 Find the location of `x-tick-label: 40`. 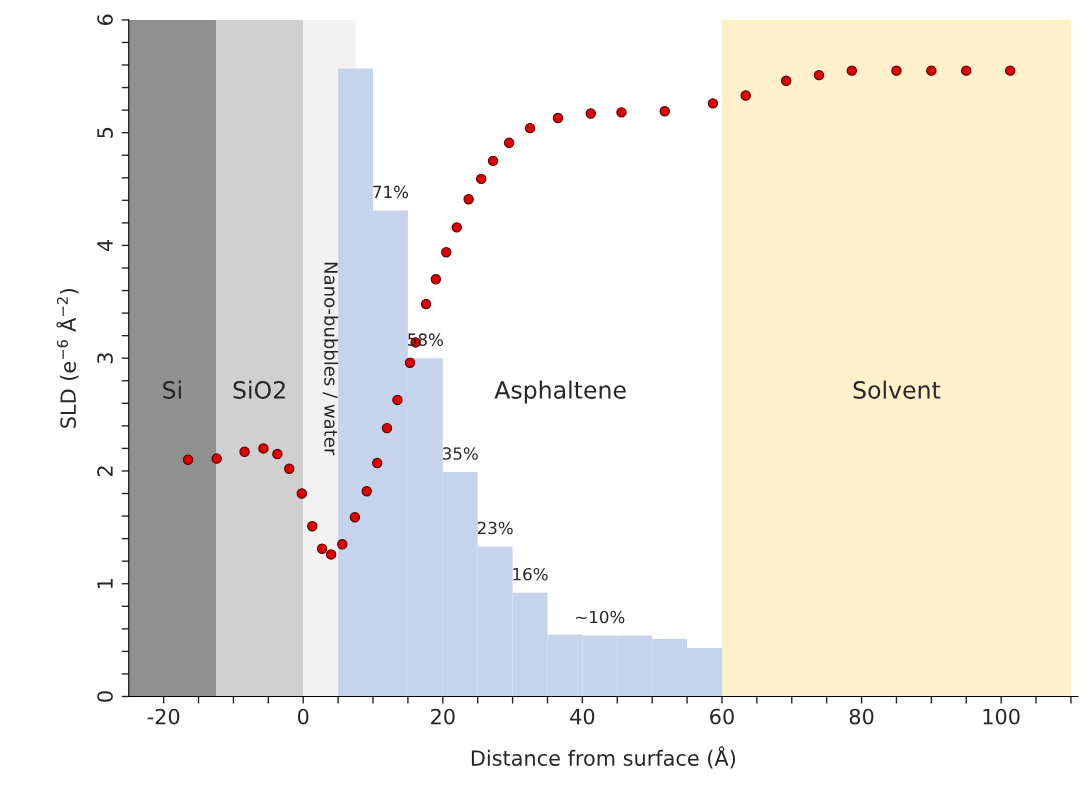

x-tick-label: 40 is located at coordinates (582, 716).